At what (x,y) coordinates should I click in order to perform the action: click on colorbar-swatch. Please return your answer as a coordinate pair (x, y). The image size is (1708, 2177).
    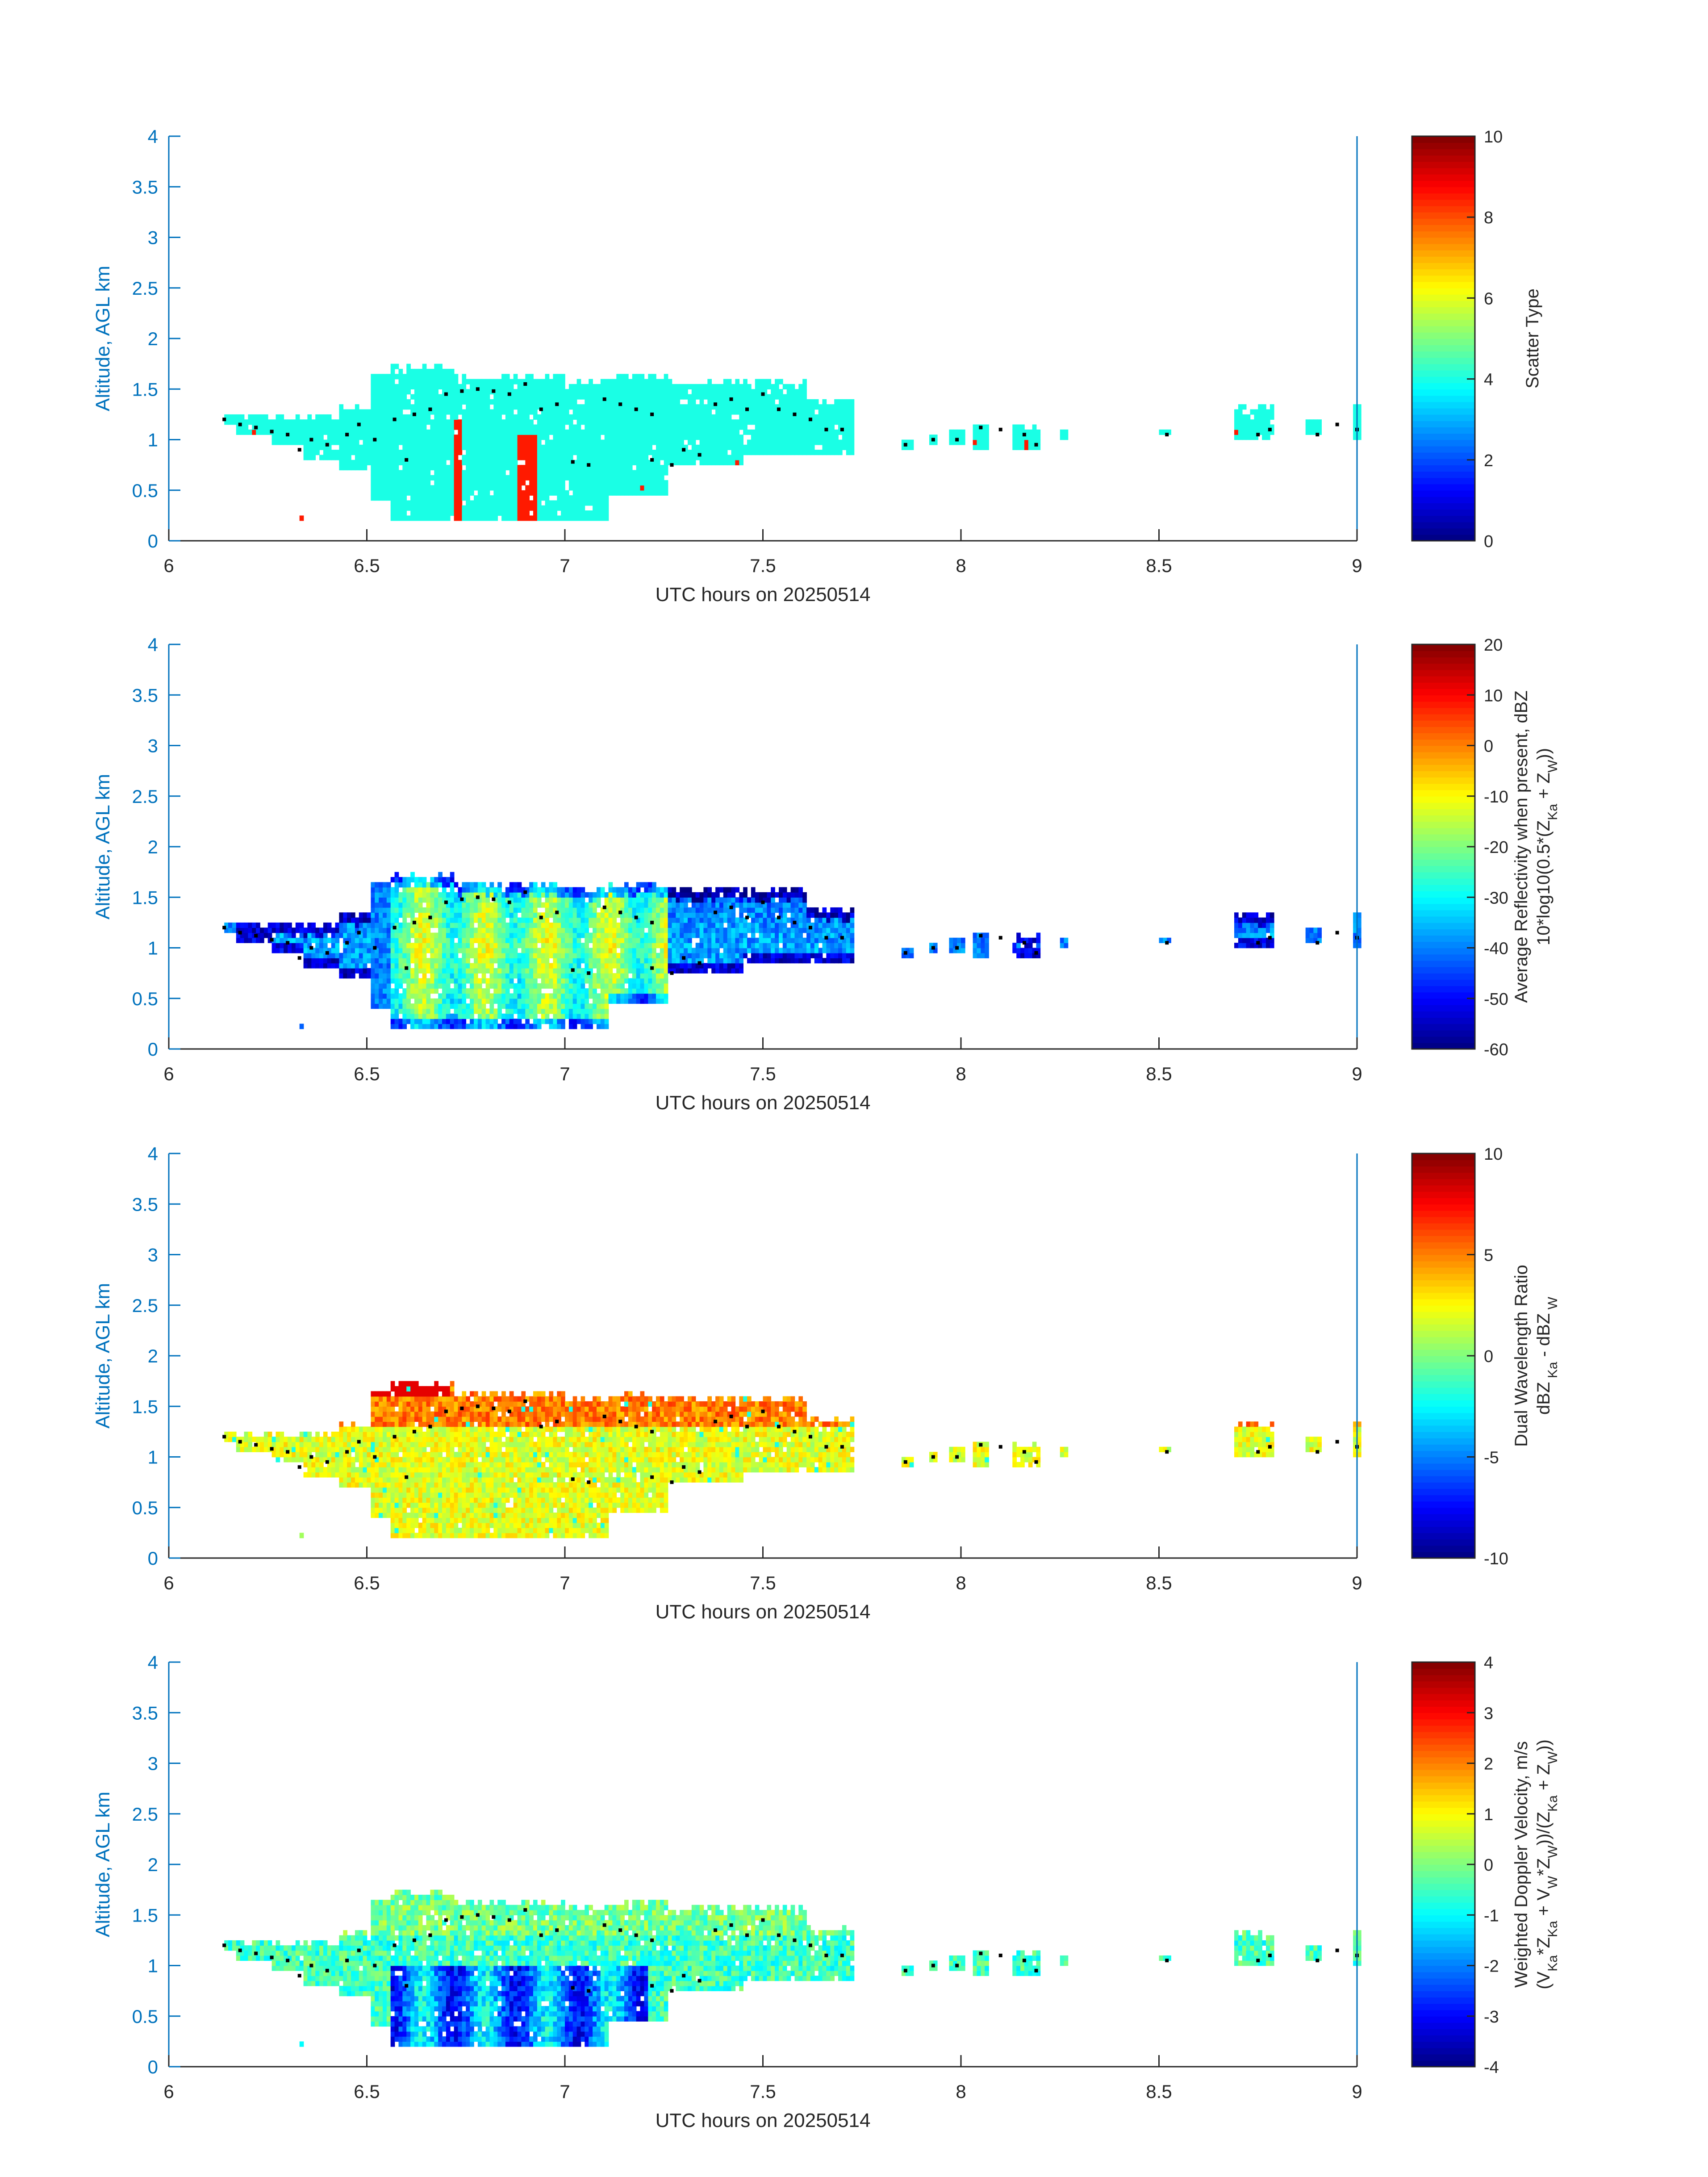
    Looking at the image, I should click on (1443, 499).